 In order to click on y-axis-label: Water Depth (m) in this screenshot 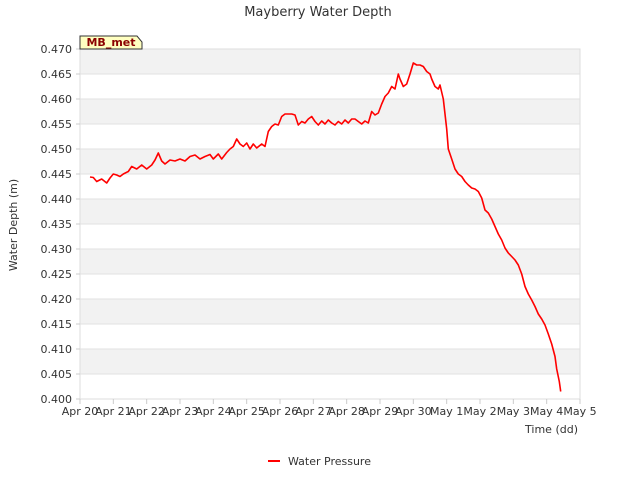, I will do `click(13, 225)`.